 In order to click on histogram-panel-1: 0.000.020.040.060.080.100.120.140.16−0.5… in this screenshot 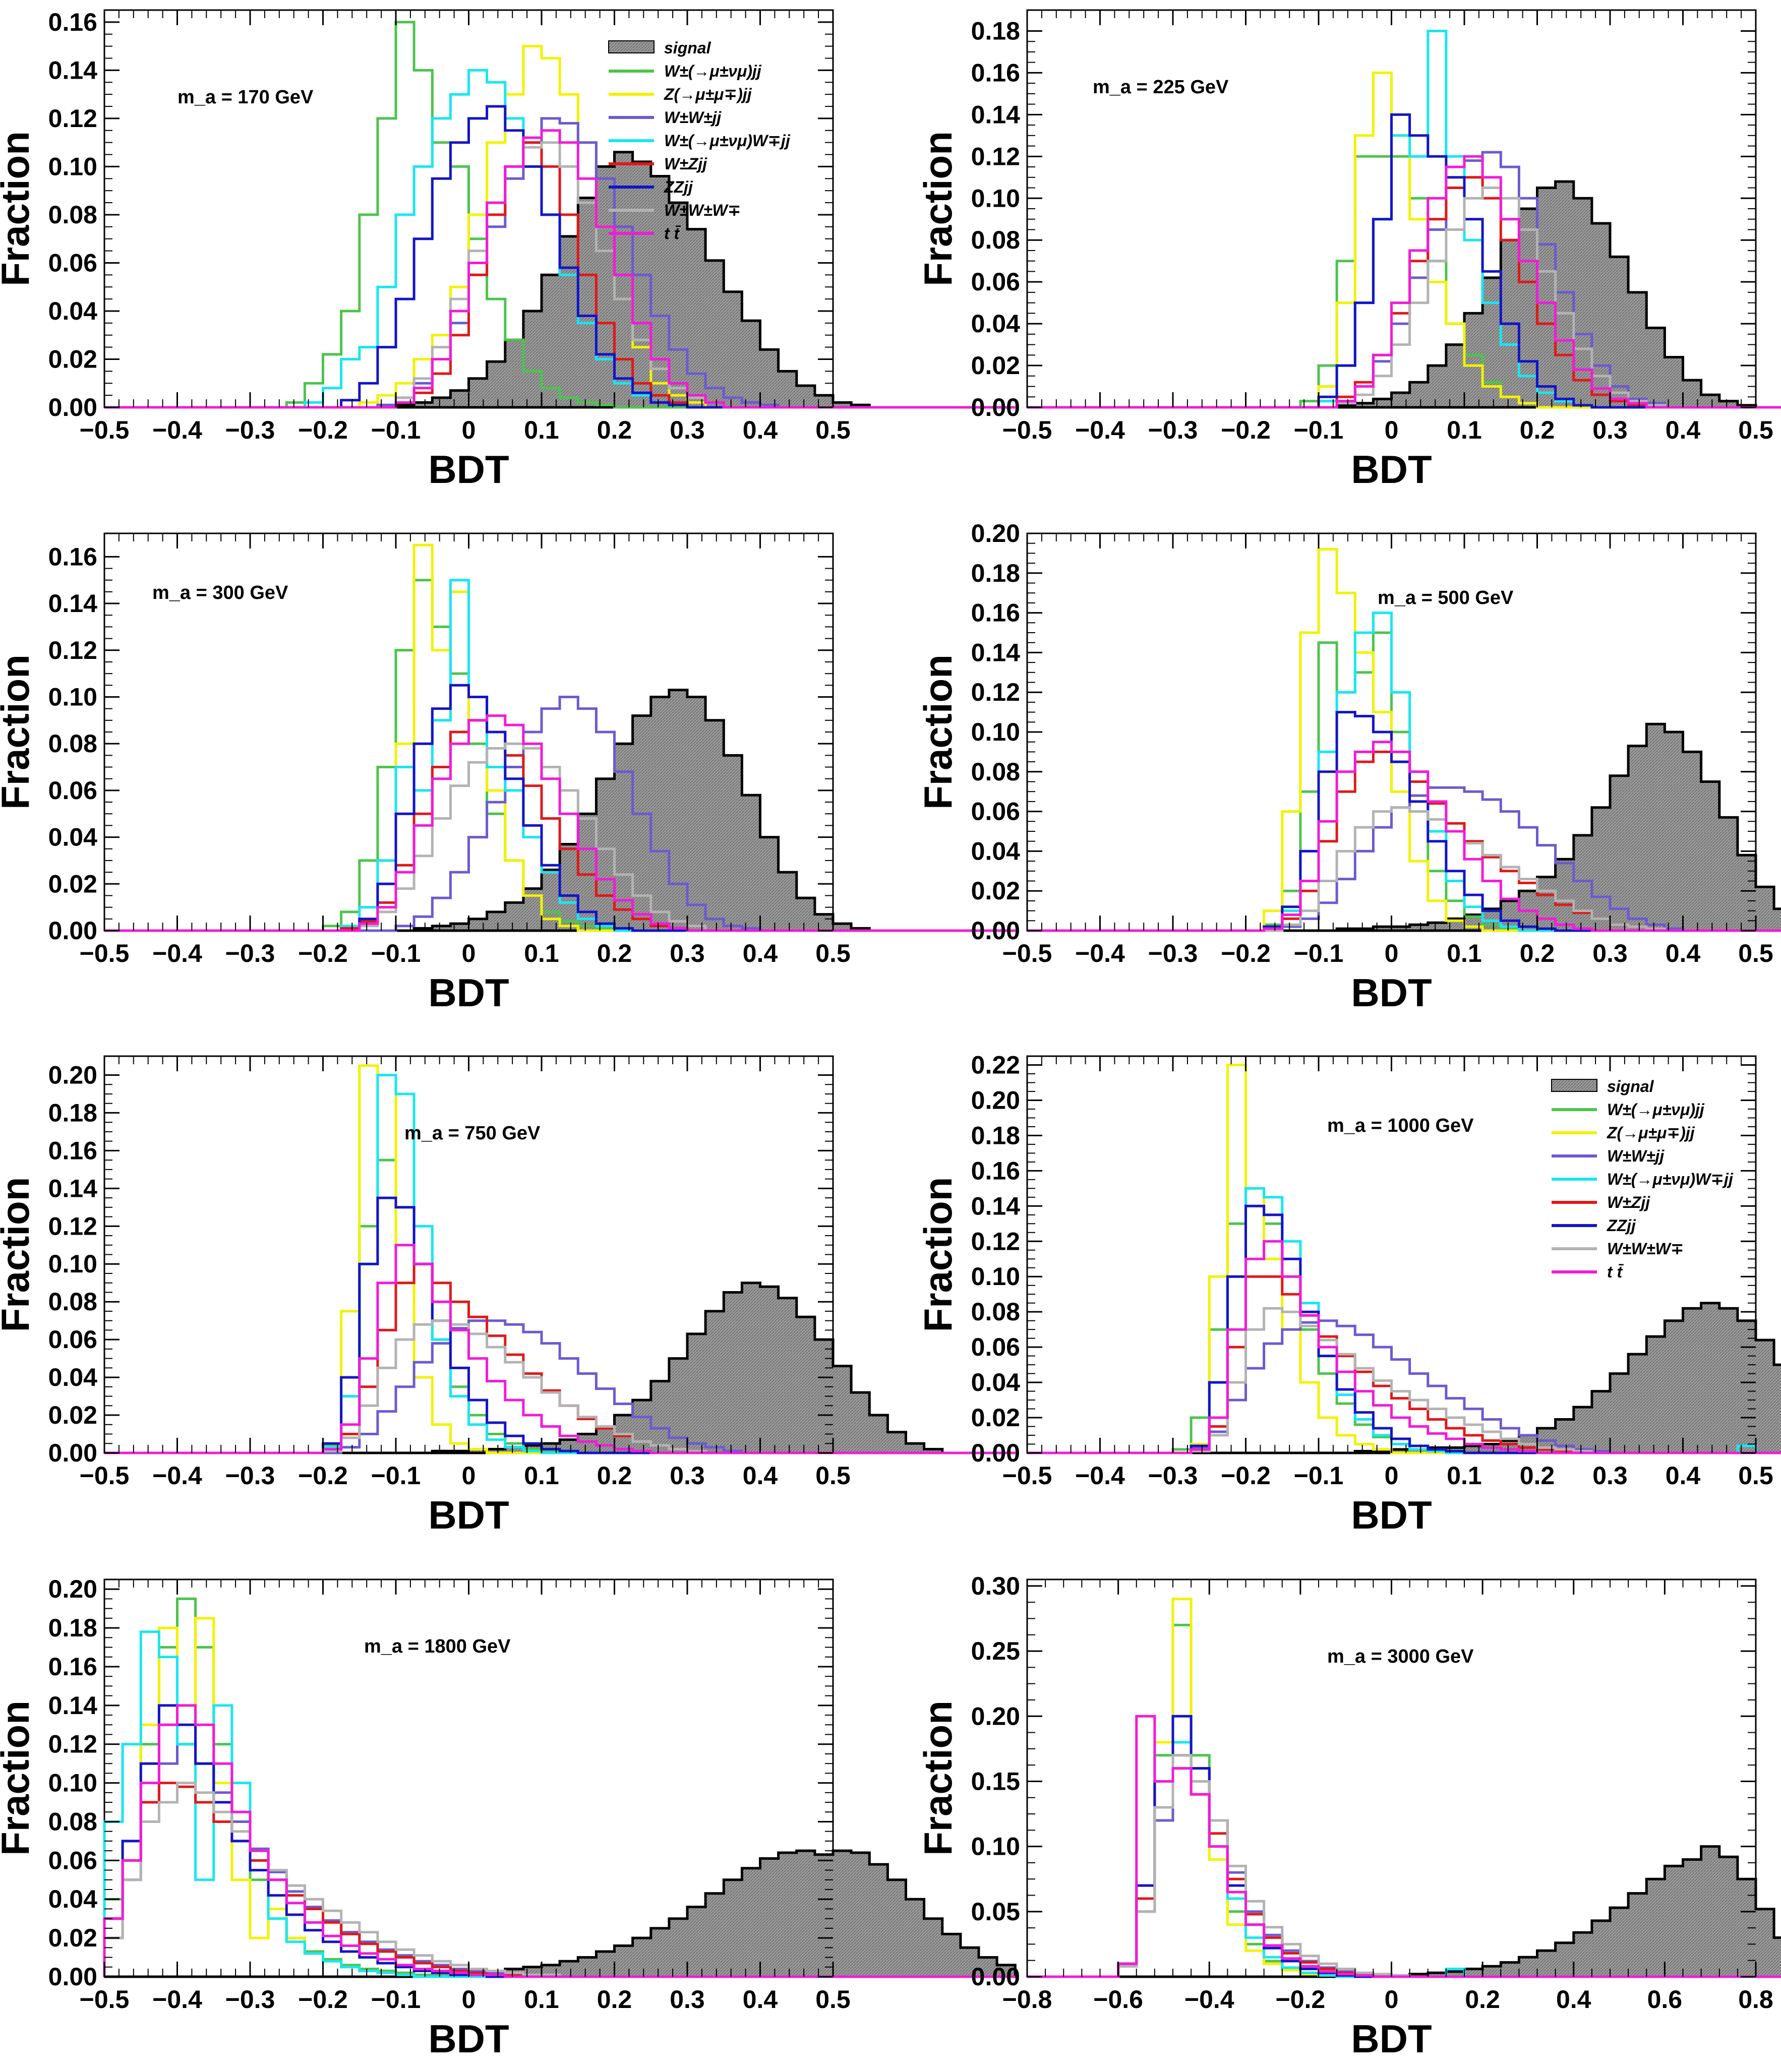, I will do `click(508, 250)`.